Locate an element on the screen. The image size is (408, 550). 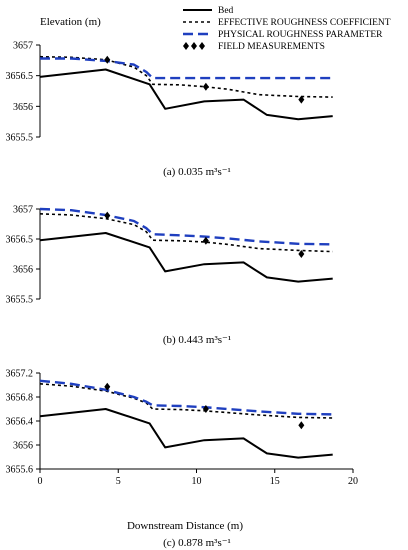
y-tick-label: 3656.8 is located at coordinates (20, 398).